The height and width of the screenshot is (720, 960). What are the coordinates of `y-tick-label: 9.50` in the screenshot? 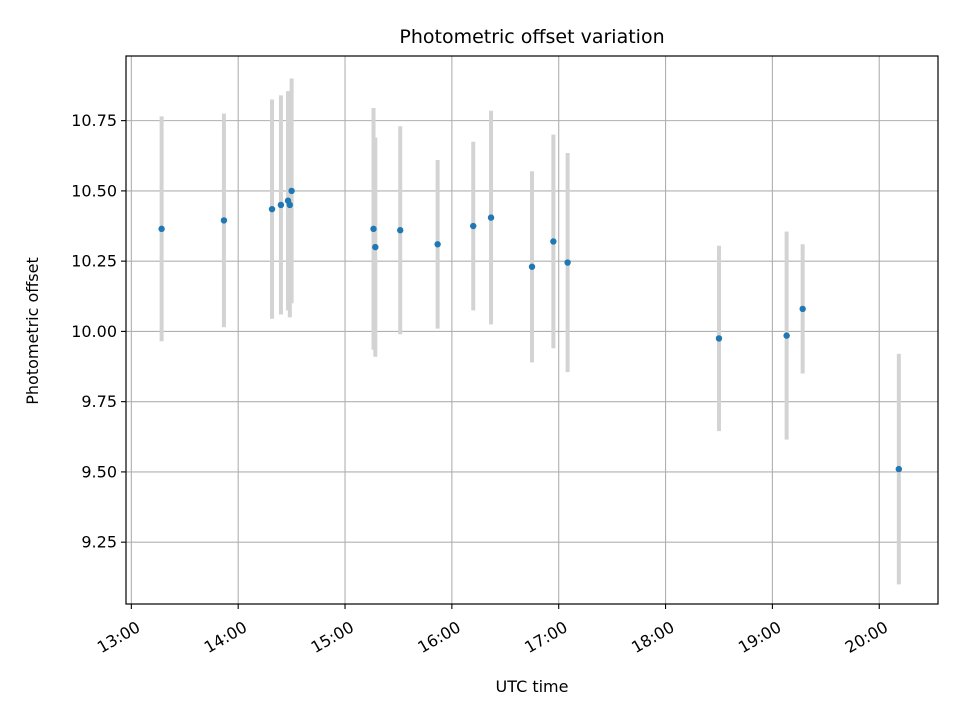 It's located at (99, 471).